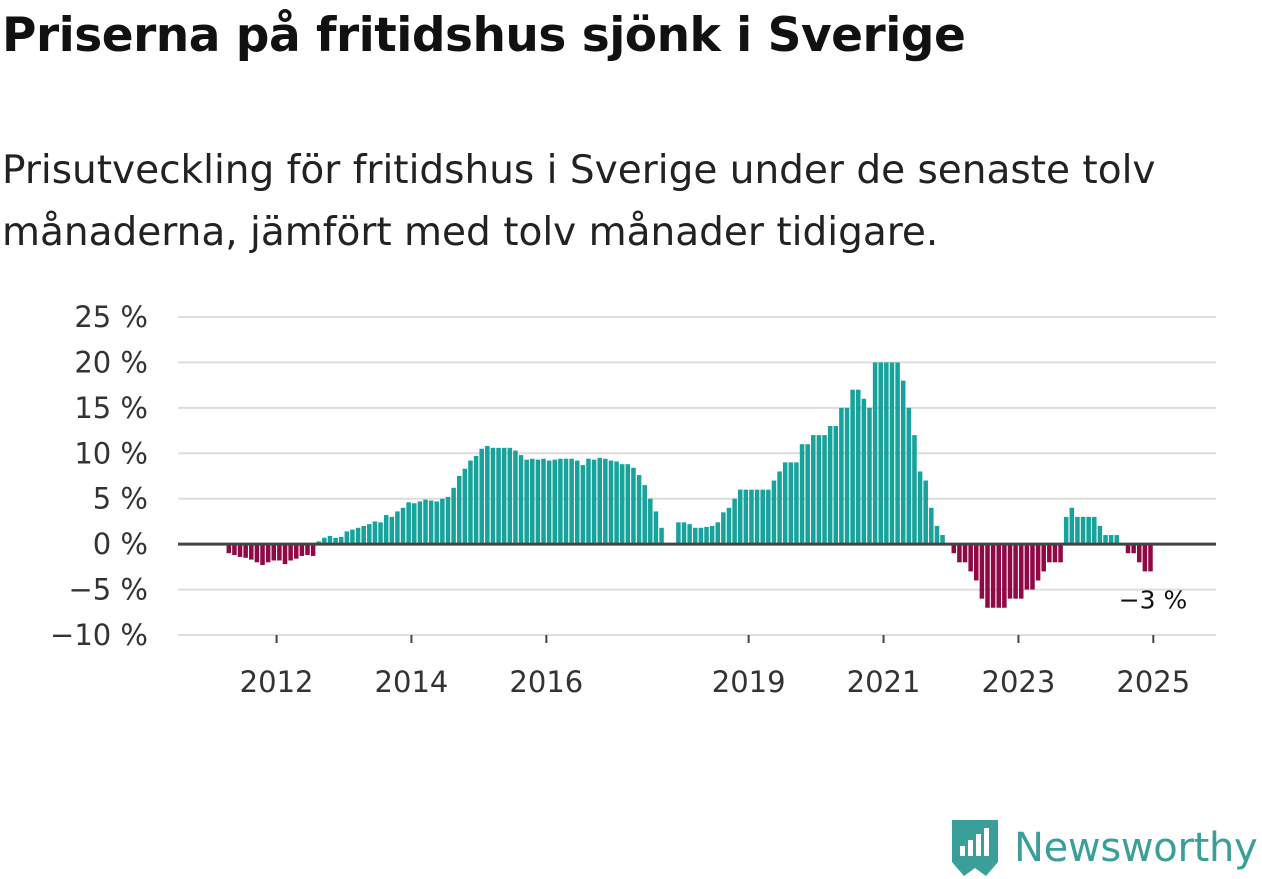 This screenshot has height=879, width=1262. Describe the element at coordinates (111, 362) in the screenshot. I see `y-tick-label: 20 %` at that location.